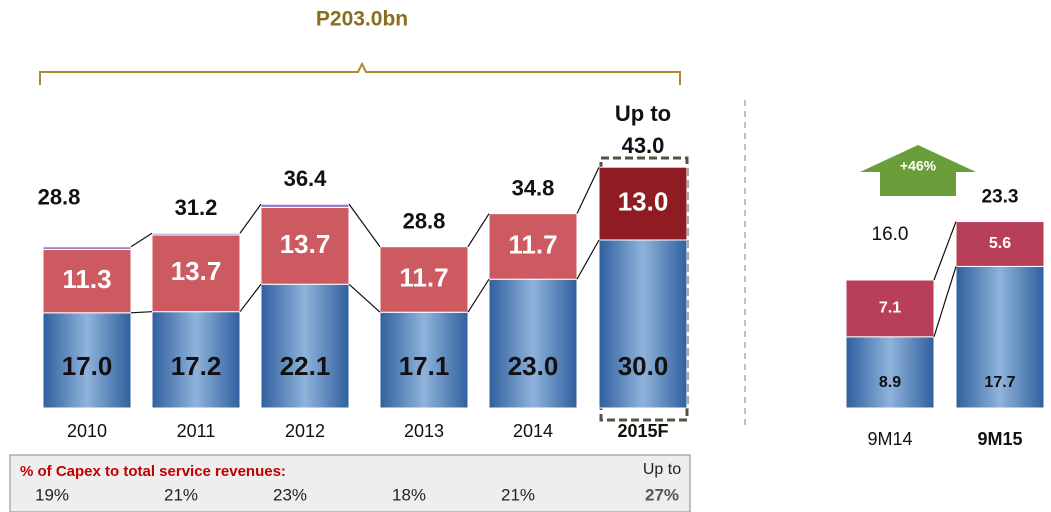 The width and height of the screenshot is (1051, 512). What do you see at coordinates (643, 366) in the screenshot?
I see `value-label: 30.0` at bounding box center [643, 366].